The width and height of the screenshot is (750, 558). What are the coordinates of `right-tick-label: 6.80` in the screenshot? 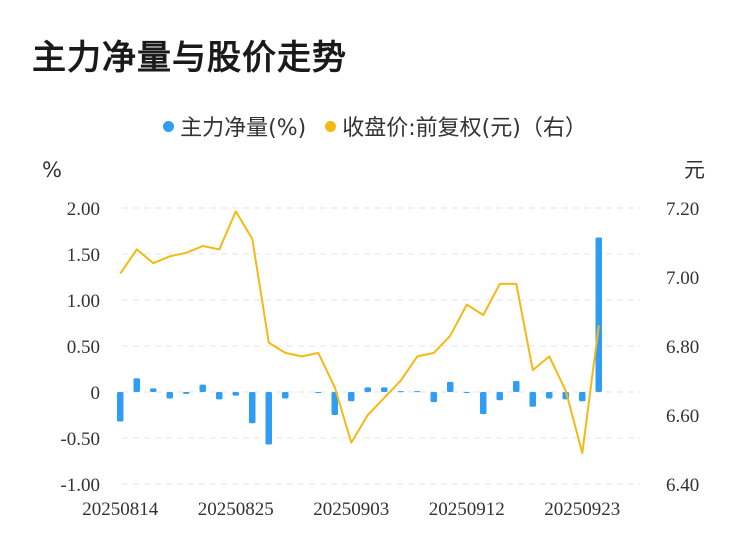 It's located at (682, 347).